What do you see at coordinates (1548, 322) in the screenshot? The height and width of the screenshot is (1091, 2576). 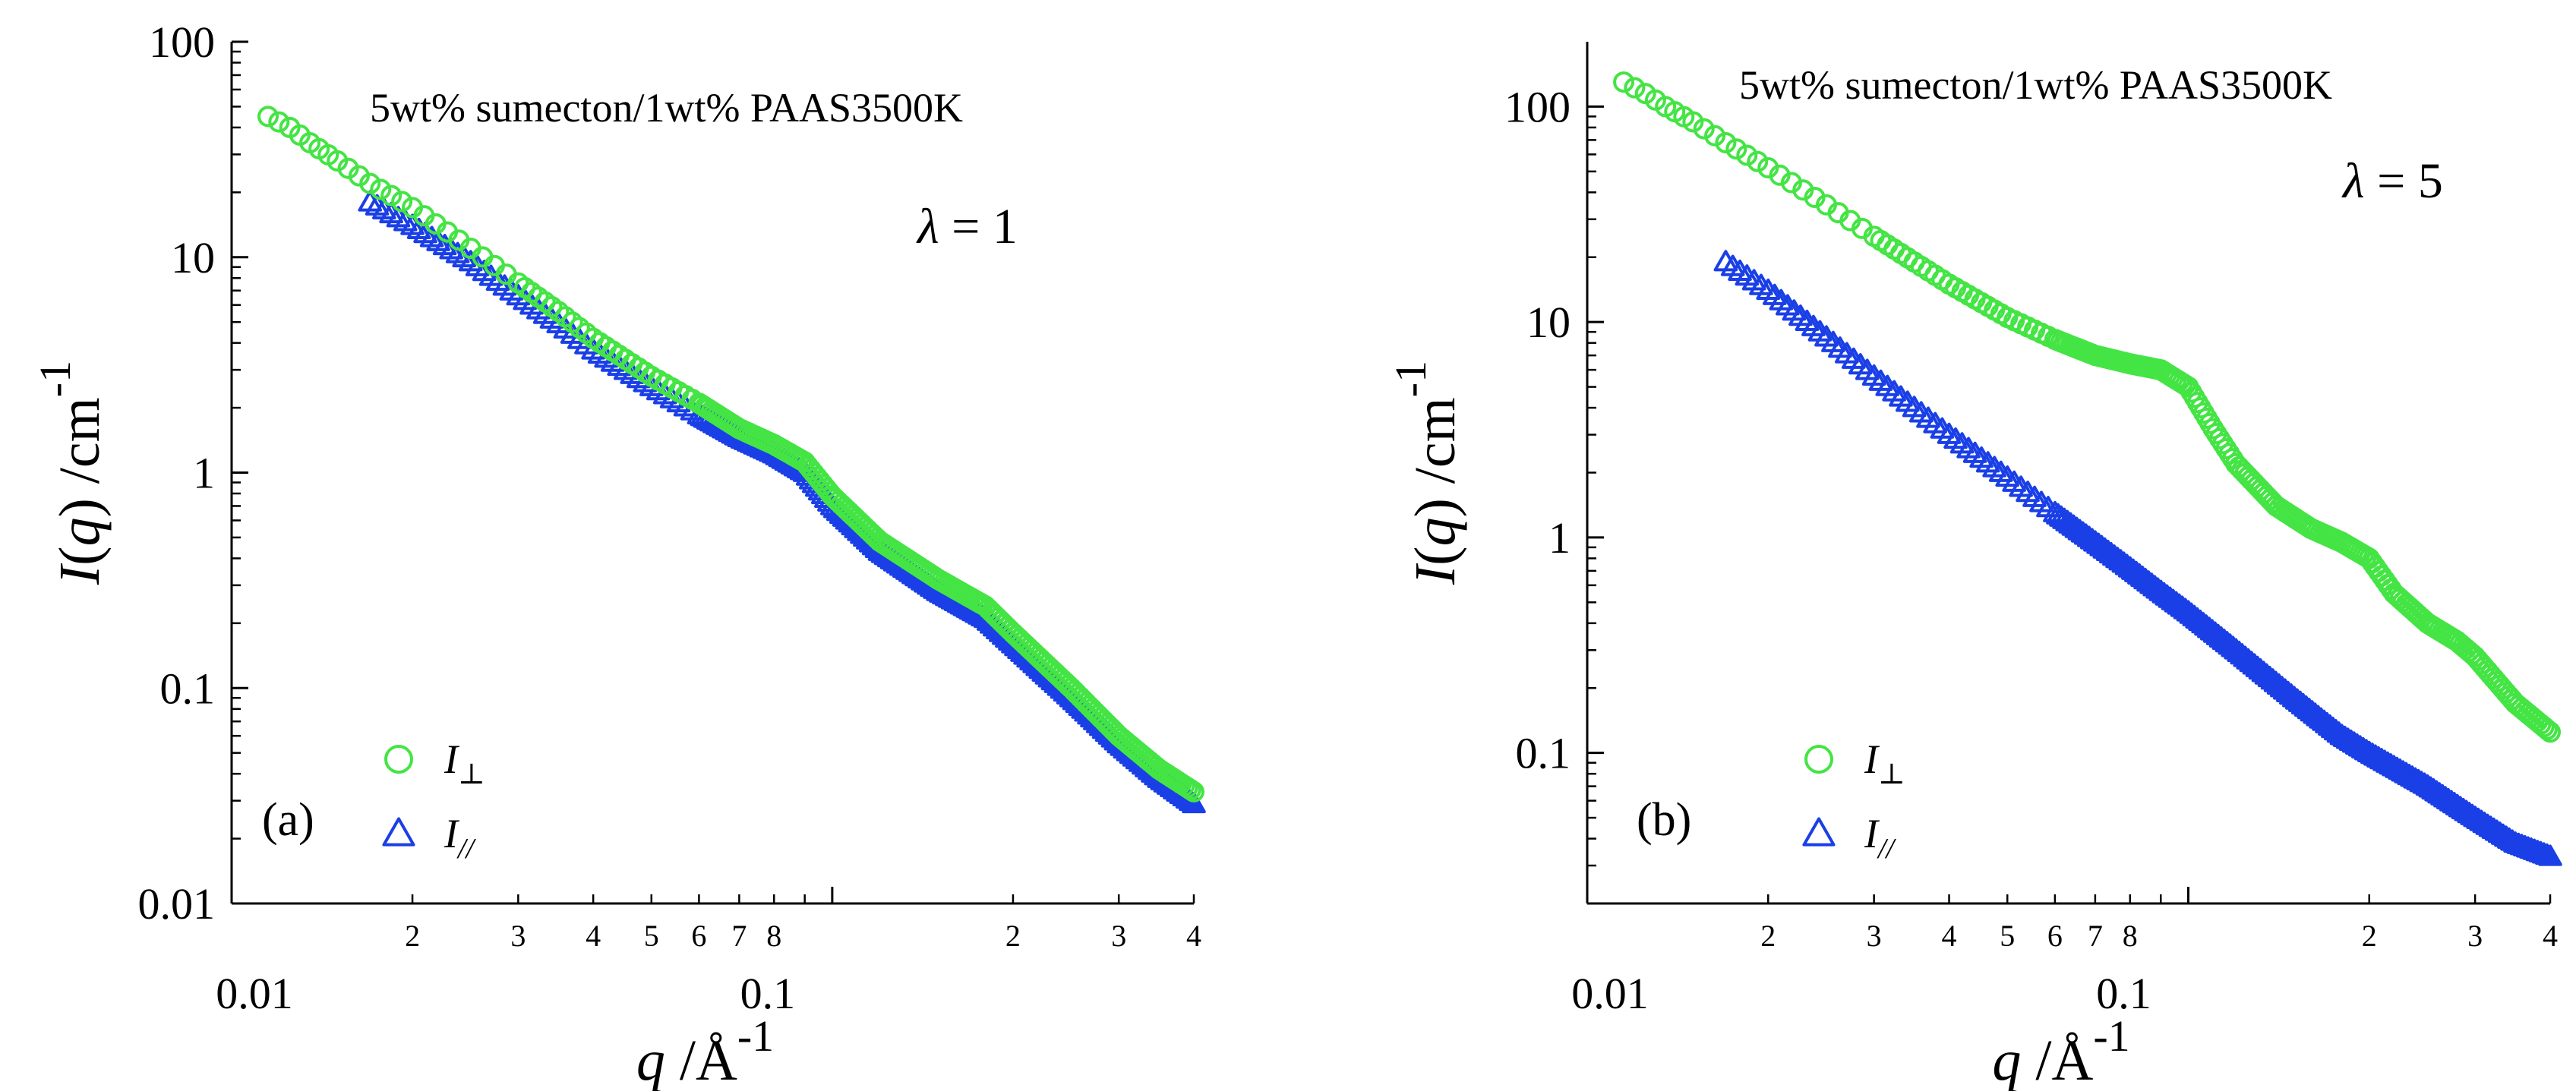 I see `y-tick-label-b: 10` at bounding box center [1548, 322].